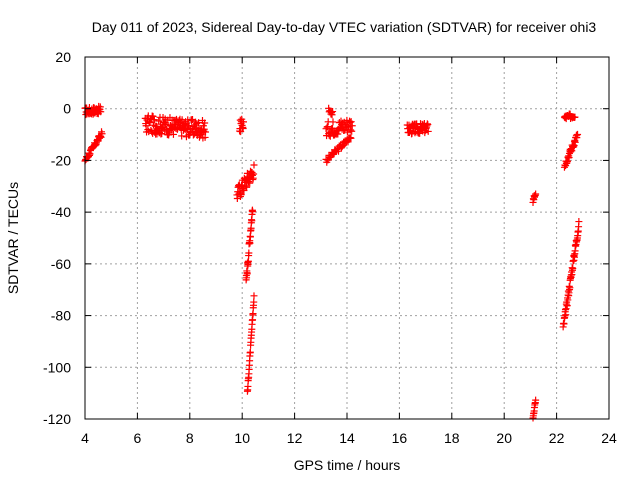  I want to click on x-tick-label: 4, so click(85, 438).